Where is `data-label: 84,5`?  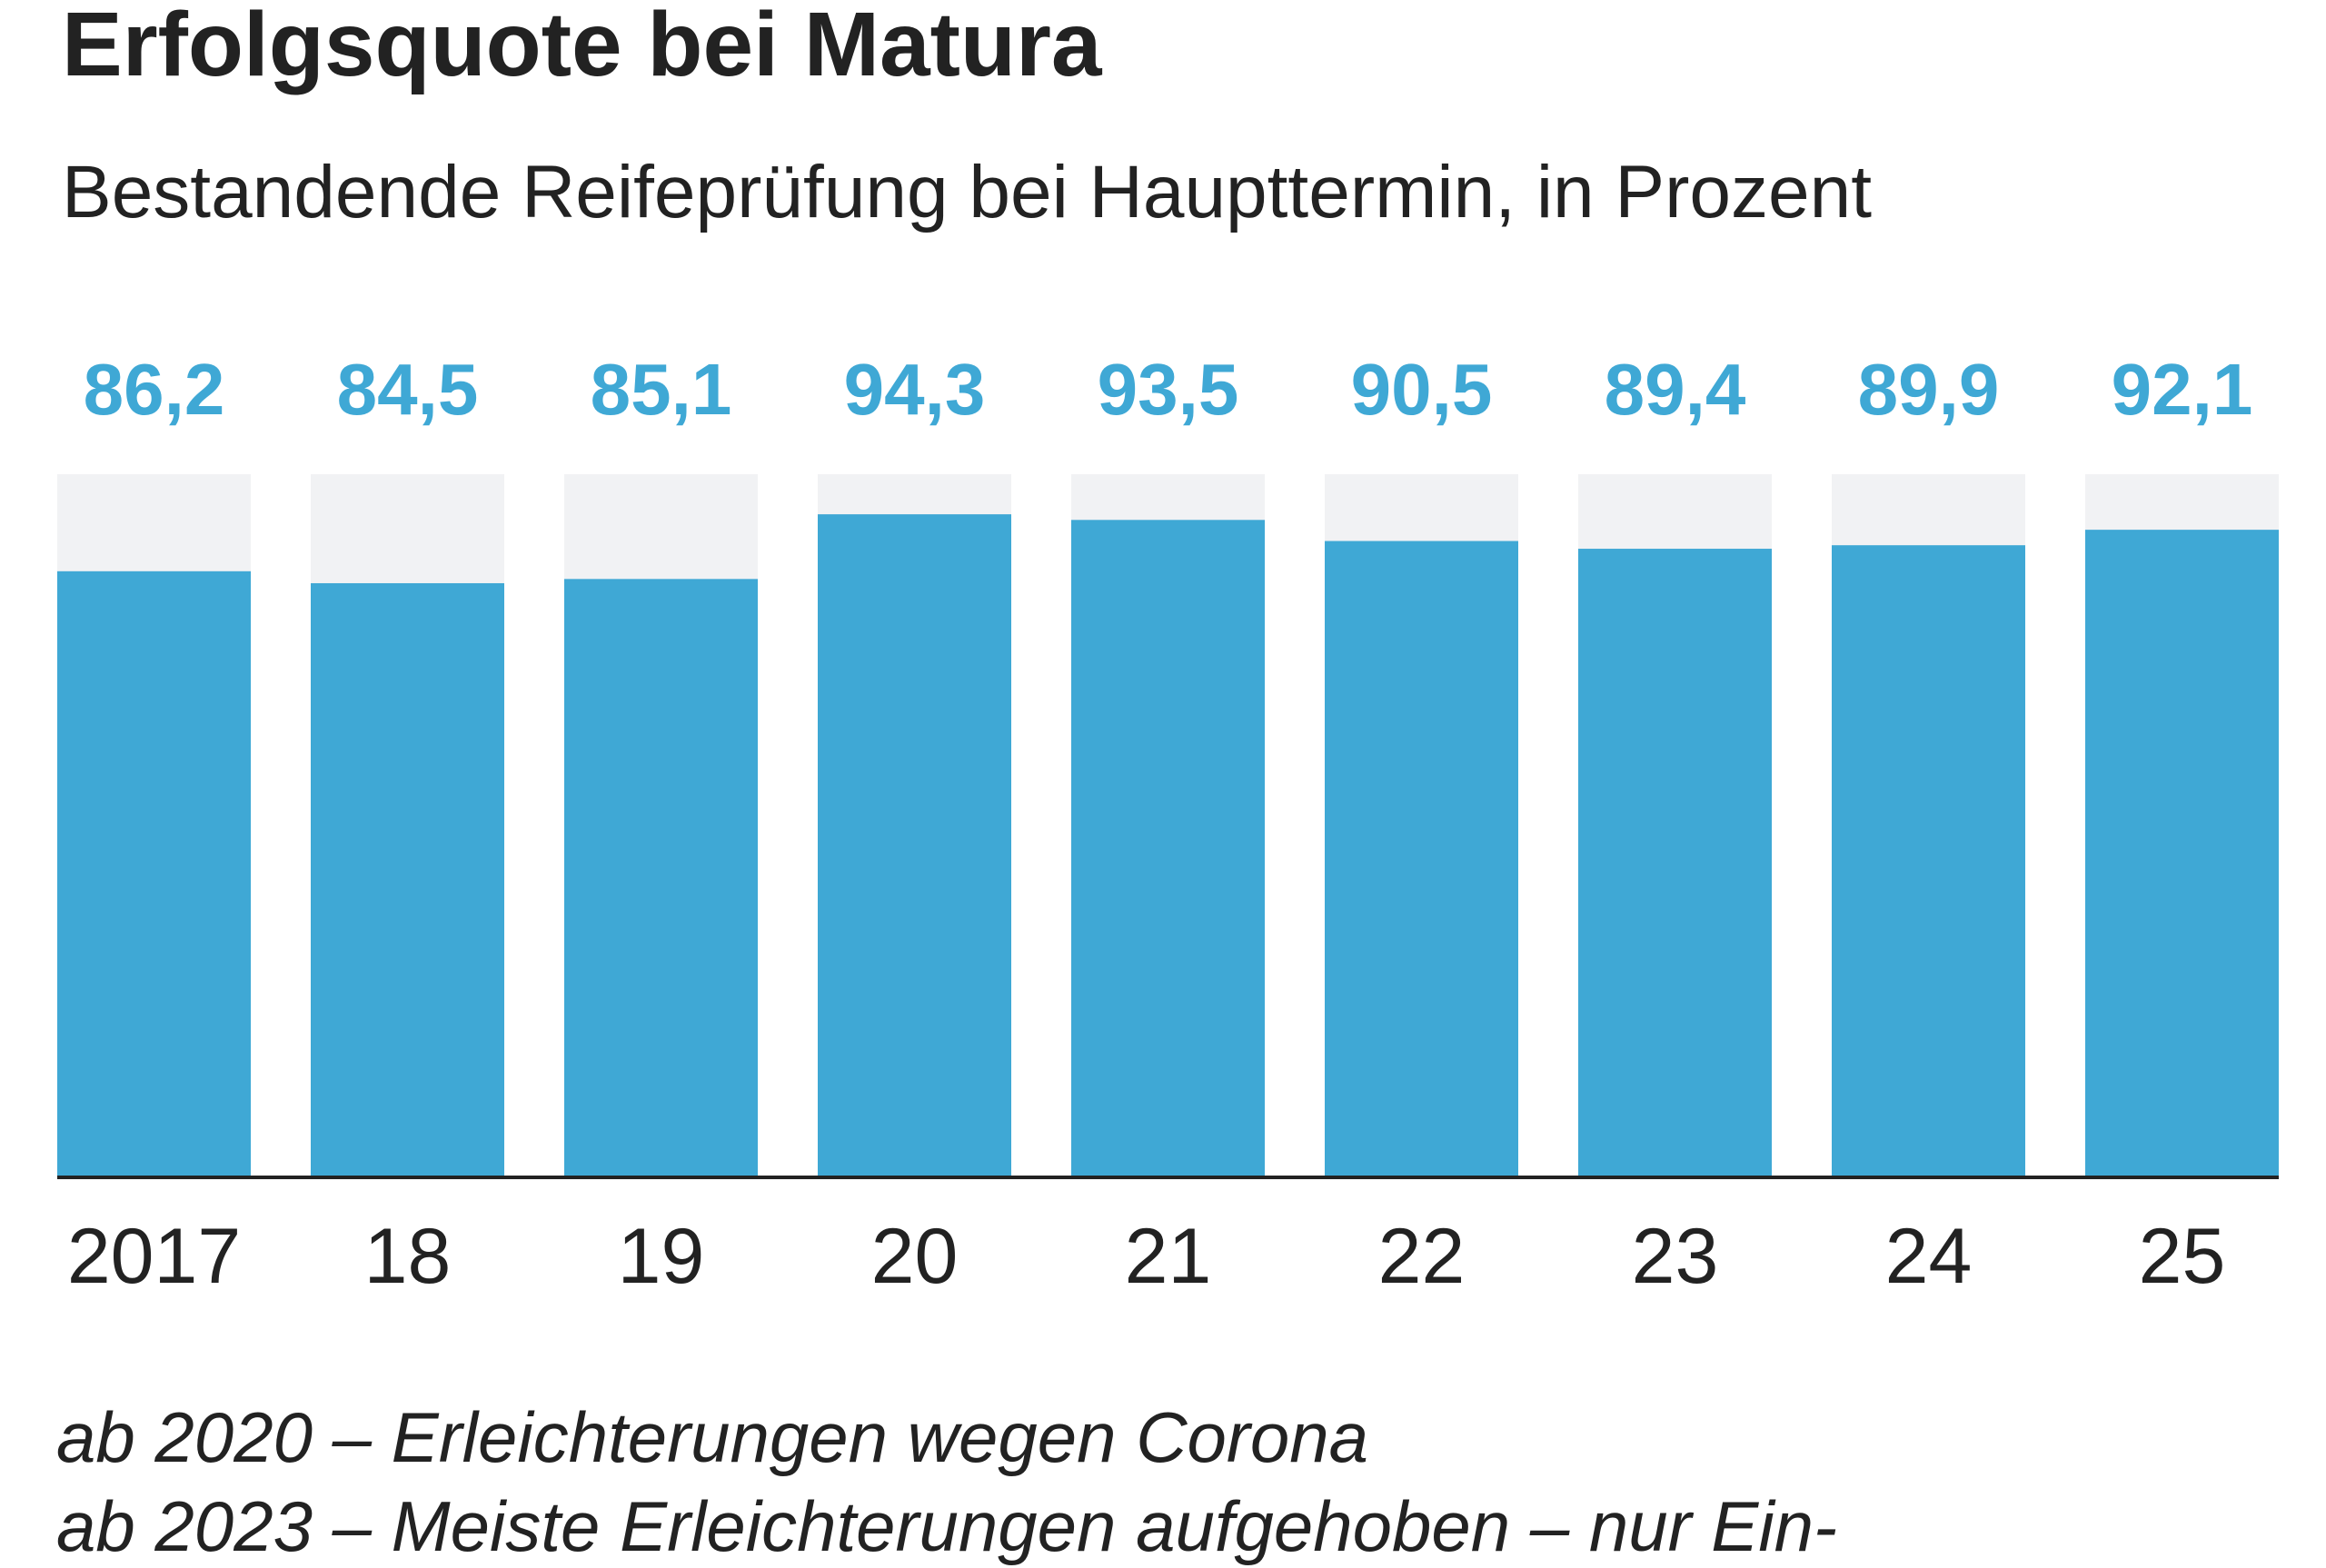 data-label: 84,5 is located at coordinates (408, 389).